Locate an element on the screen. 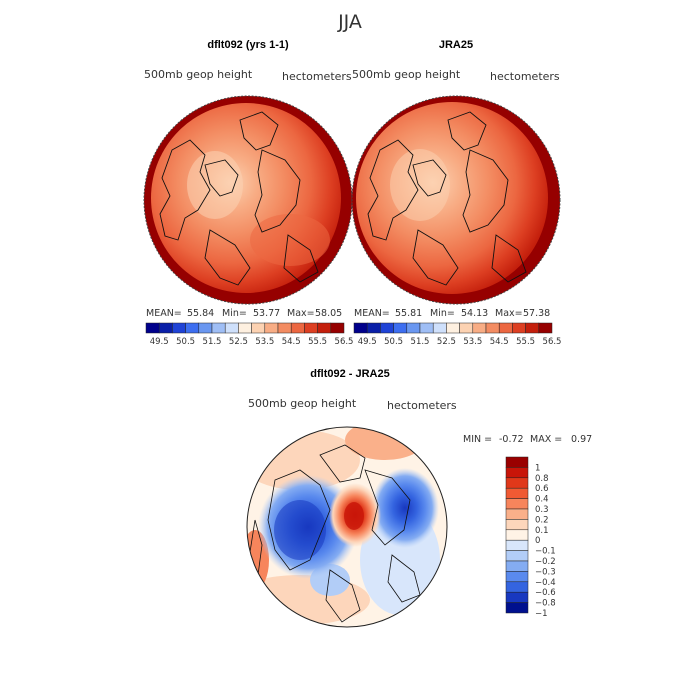  diff-colorbar-tick-label: −0.3 is located at coordinates (545, 572).